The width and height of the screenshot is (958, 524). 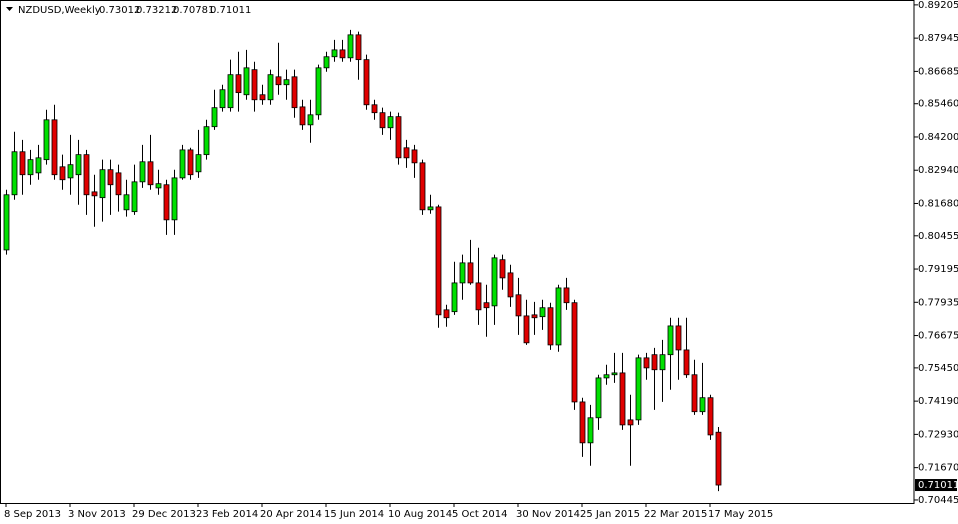 What do you see at coordinates (938, 104) in the screenshot?
I see `y-tick-label: 0.85460` at bounding box center [938, 104].